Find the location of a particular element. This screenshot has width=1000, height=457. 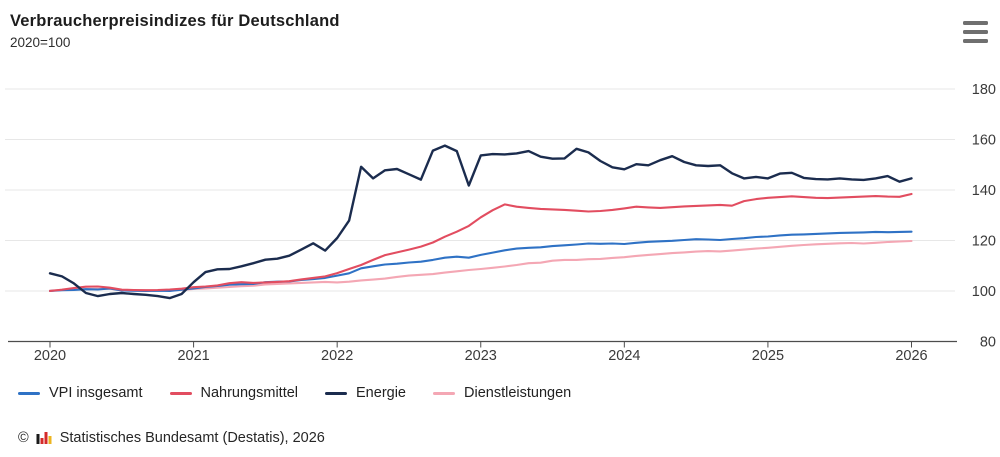

chart-title: Verbraucherpreisindizes für Deutschland is located at coordinates (175, 21).